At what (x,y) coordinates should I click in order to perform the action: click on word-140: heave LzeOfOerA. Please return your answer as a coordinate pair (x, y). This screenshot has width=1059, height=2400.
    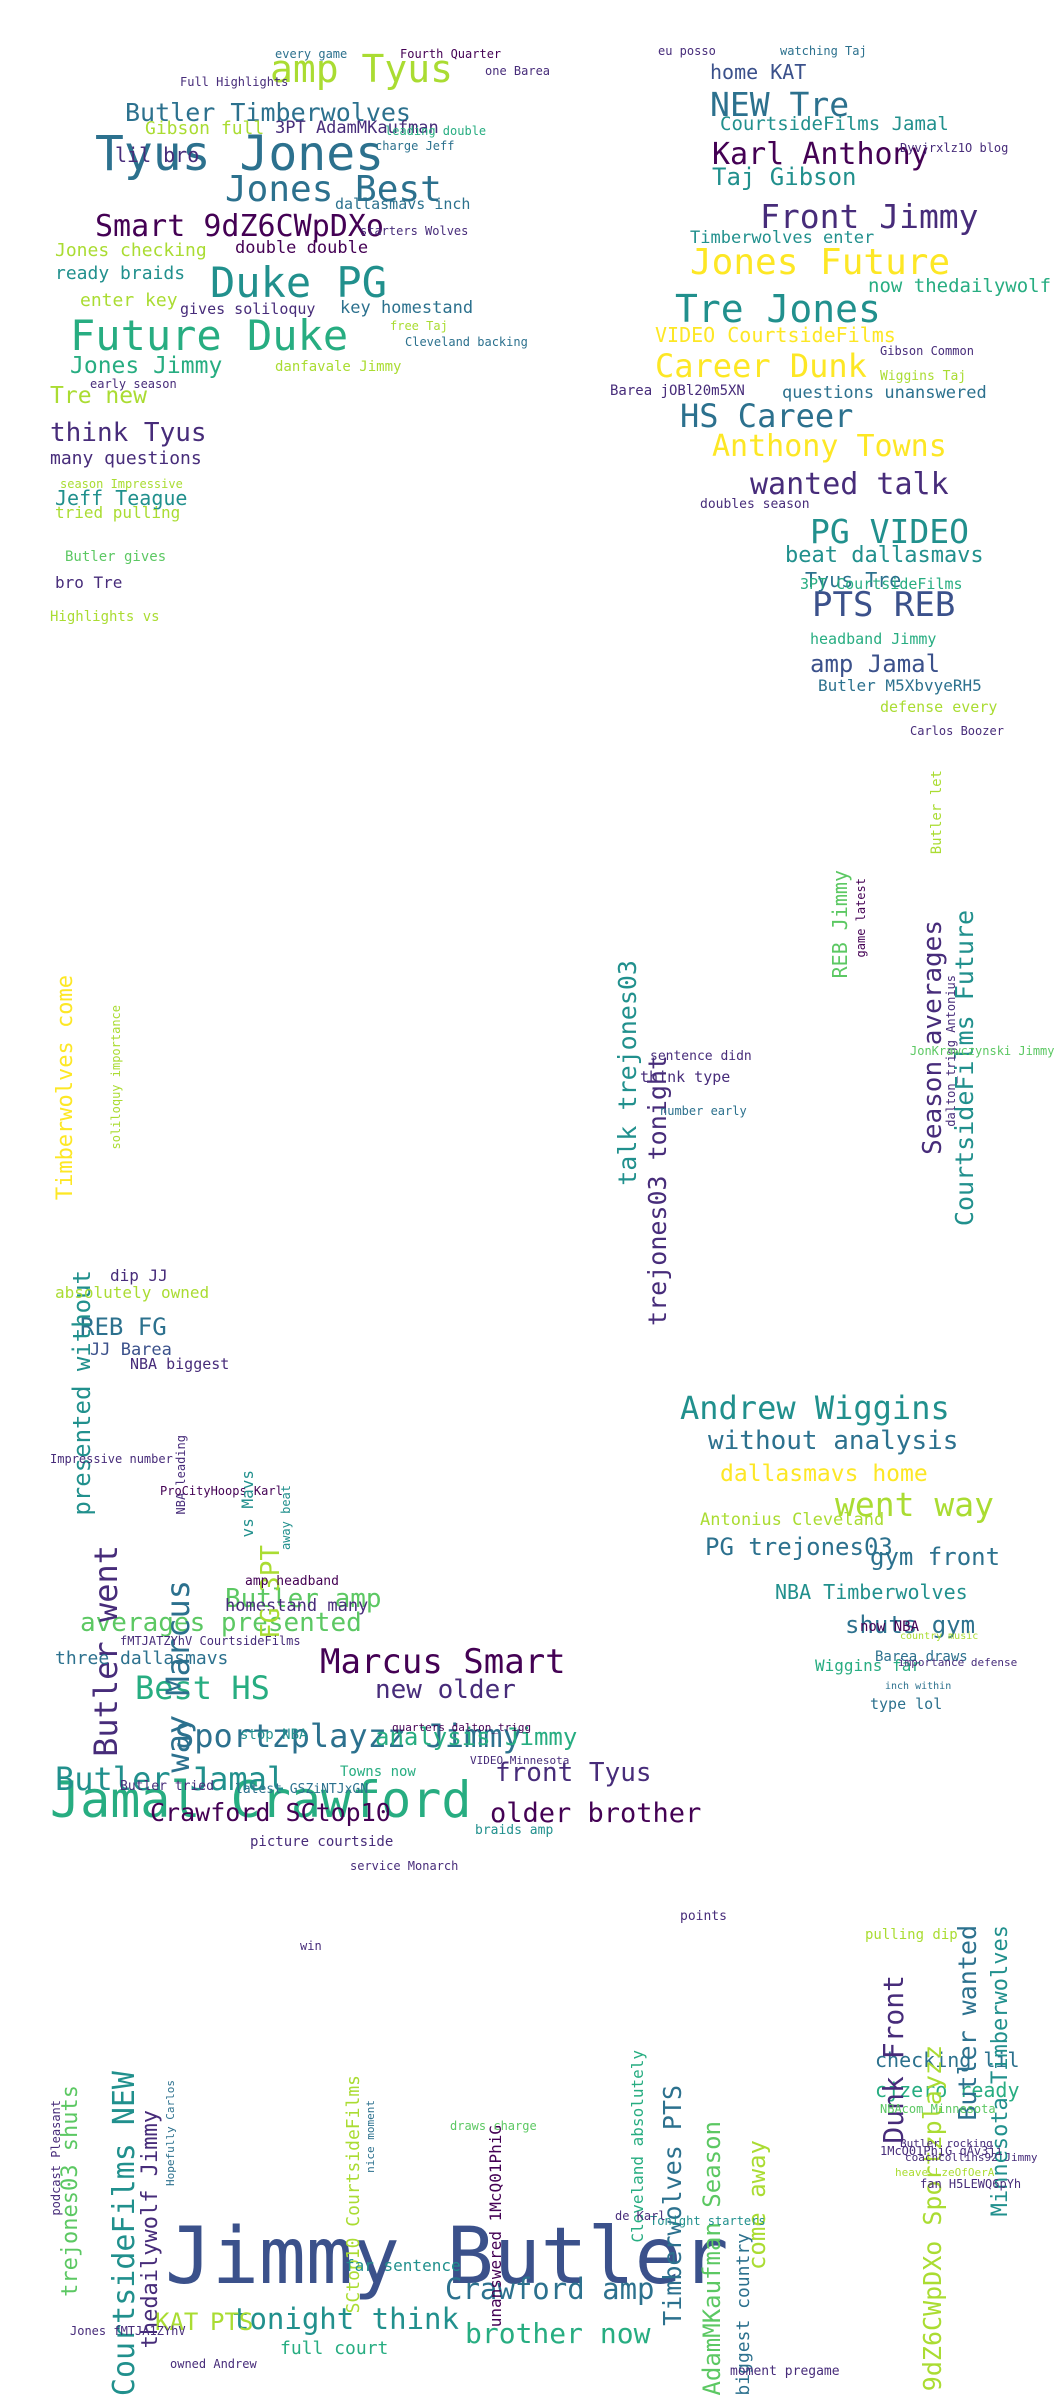
    Looking at the image, I should click on (945, 2172).